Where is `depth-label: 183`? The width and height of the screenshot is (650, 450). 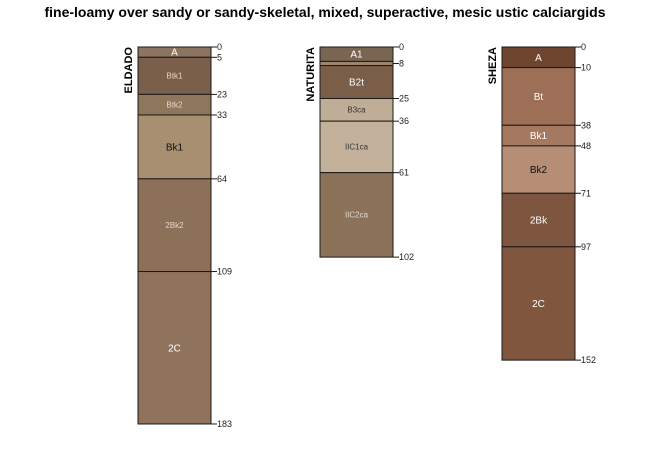
depth-label: 183 is located at coordinates (224, 424).